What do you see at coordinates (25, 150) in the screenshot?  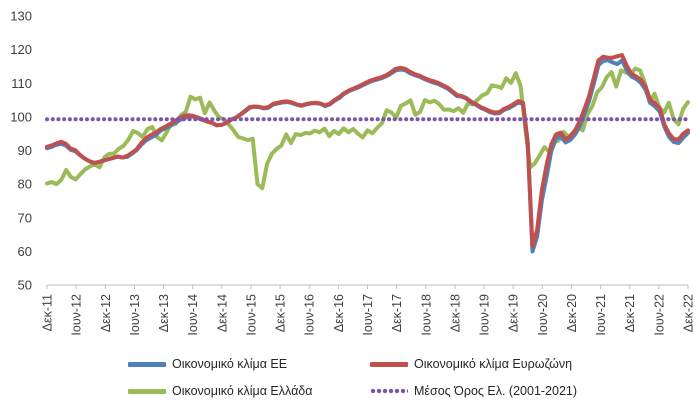 I see `y-tick-label: 90` at bounding box center [25, 150].